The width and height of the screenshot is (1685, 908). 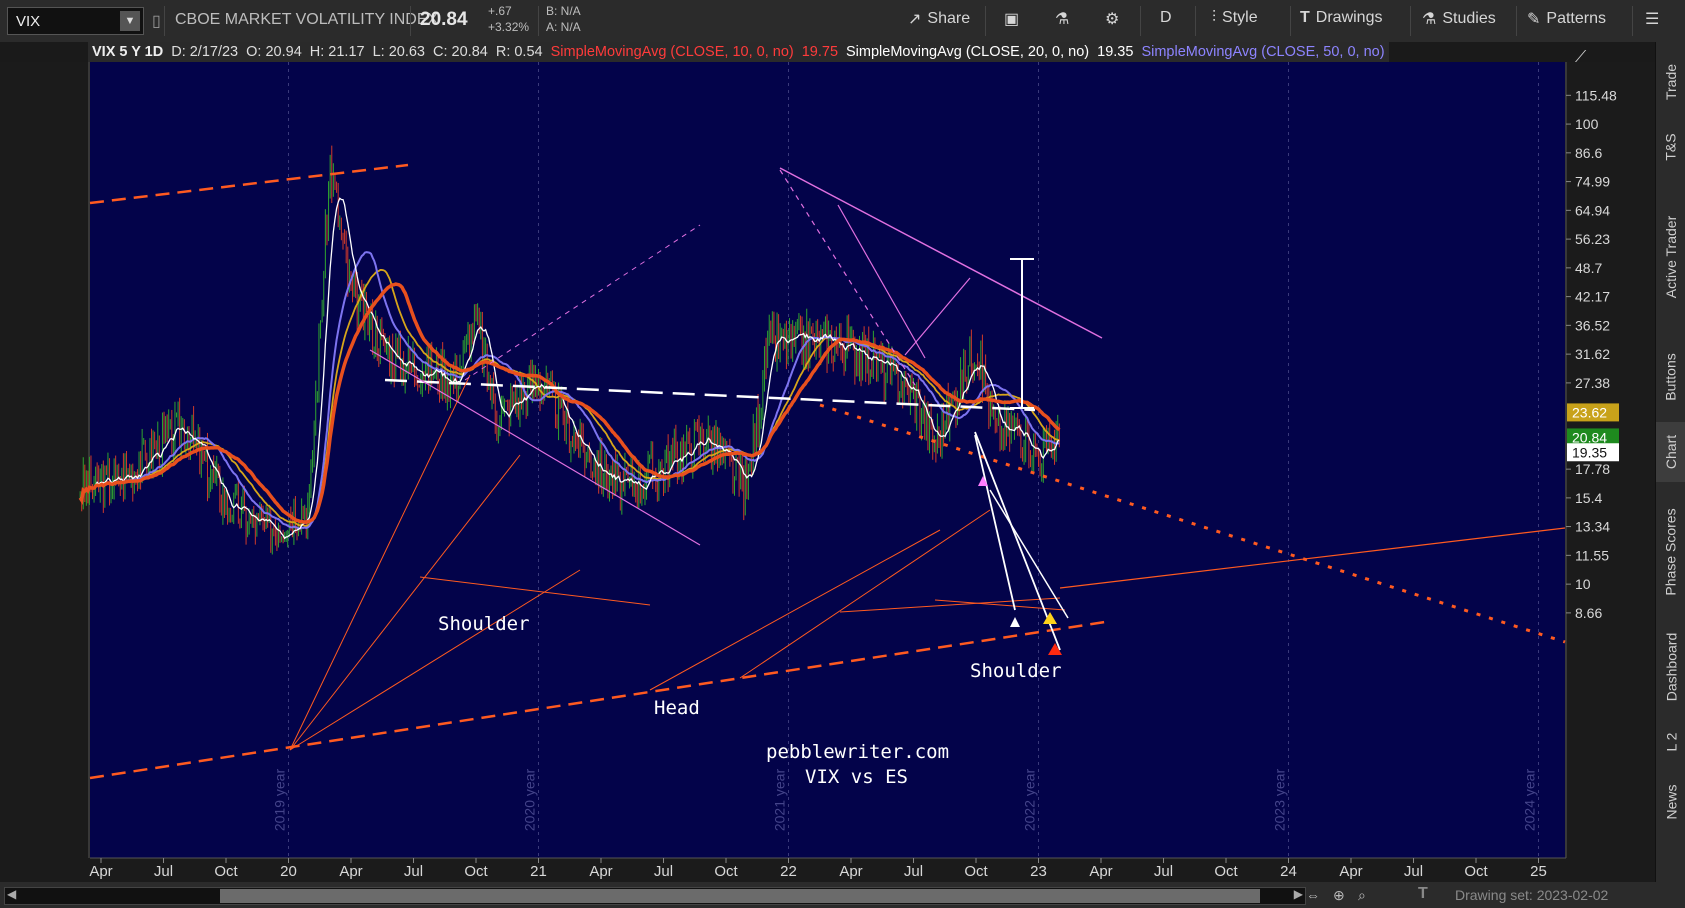 I want to click on vix-highlight-value: 19.35, so click(x=1589, y=452).